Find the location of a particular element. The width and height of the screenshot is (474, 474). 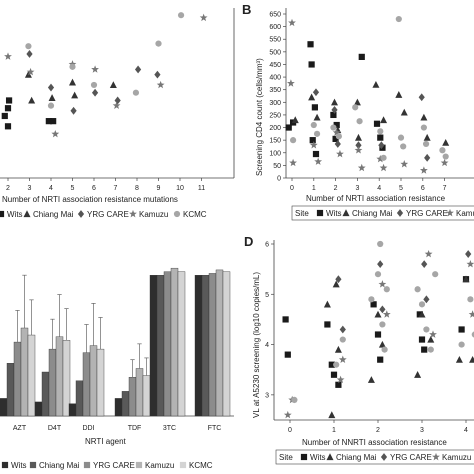

panel-c-legend: Wits Chiang Mai YRG CARE Kamuzu KCMC is located at coordinates (107, 465).